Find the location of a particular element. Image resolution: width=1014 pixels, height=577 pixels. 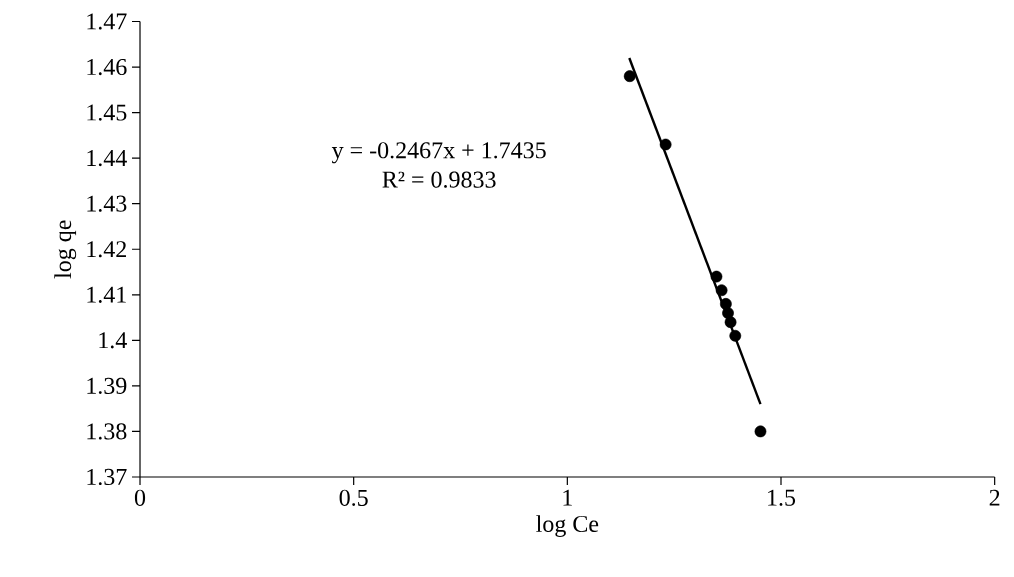

y-tick-label: 1.38 is located at coordinates (107, 431).